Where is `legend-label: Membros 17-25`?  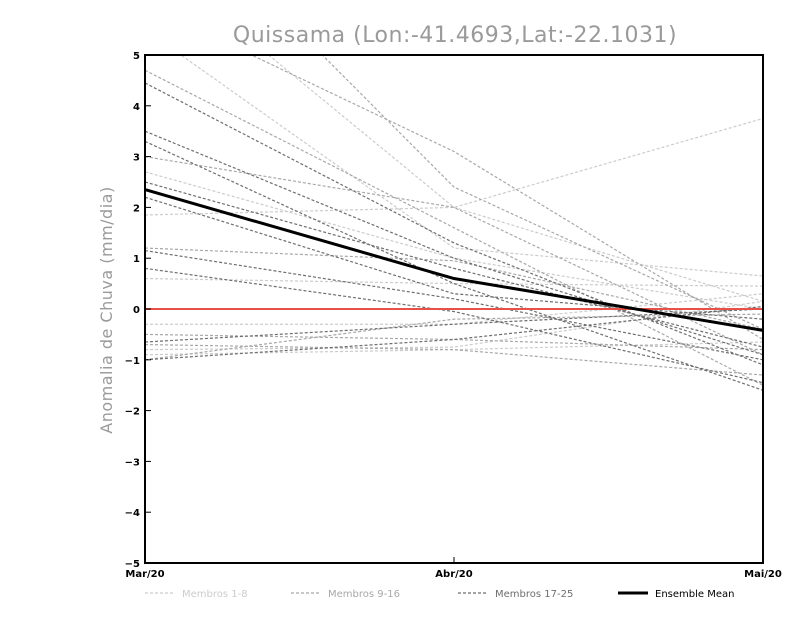 legend-label: Membros 17-25 is located at coordinates (534, 594).